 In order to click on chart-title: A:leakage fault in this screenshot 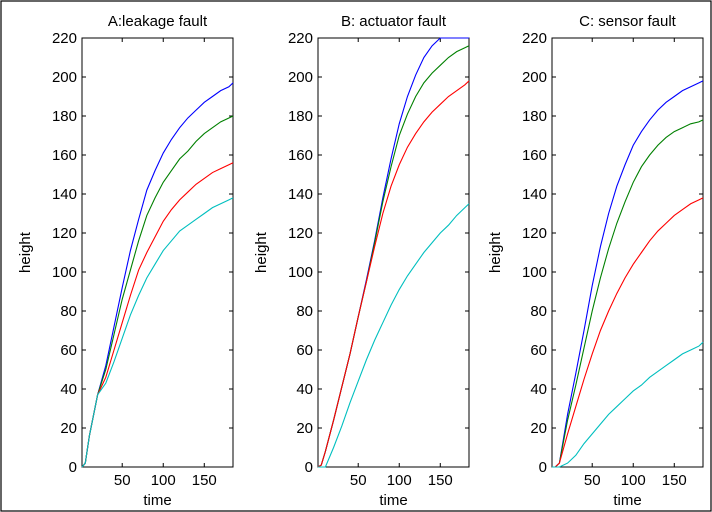, I will do `click(158, 21)`.